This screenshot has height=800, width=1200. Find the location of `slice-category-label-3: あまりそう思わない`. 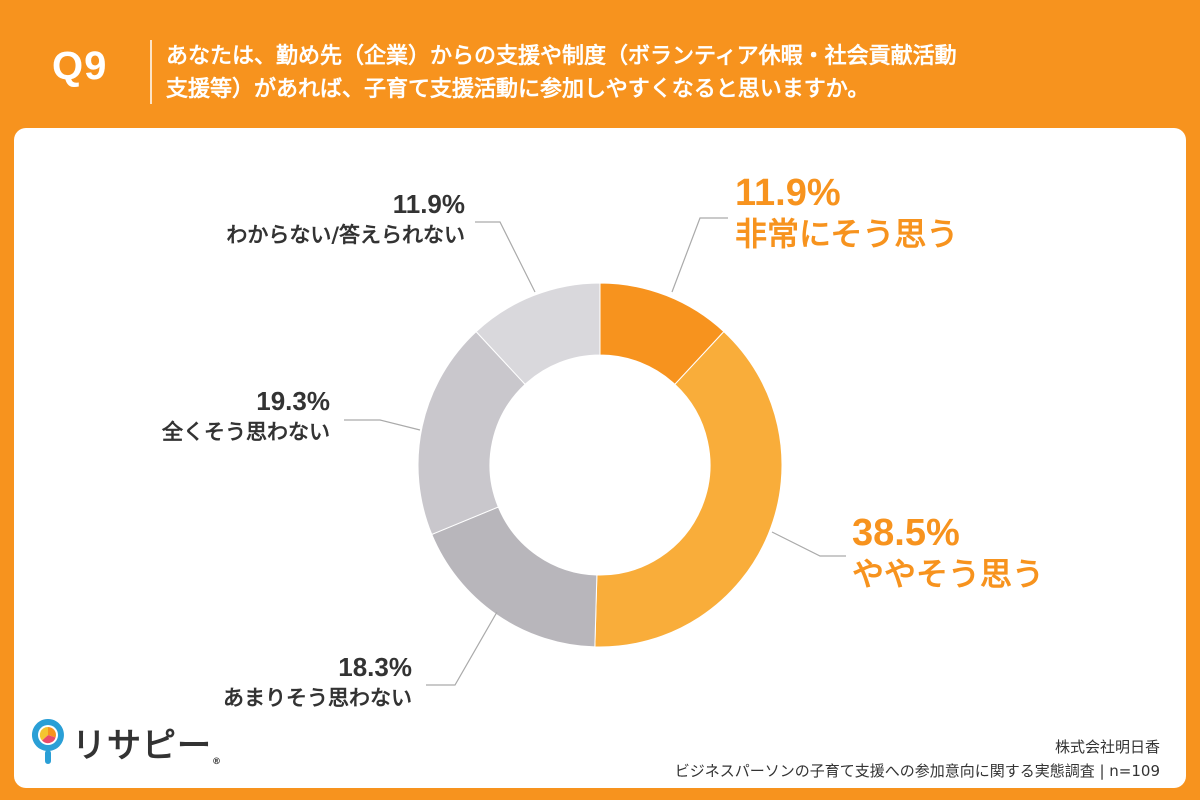

slice-category-label-3: あまりそう思わない is located at coordinates (317, 698).